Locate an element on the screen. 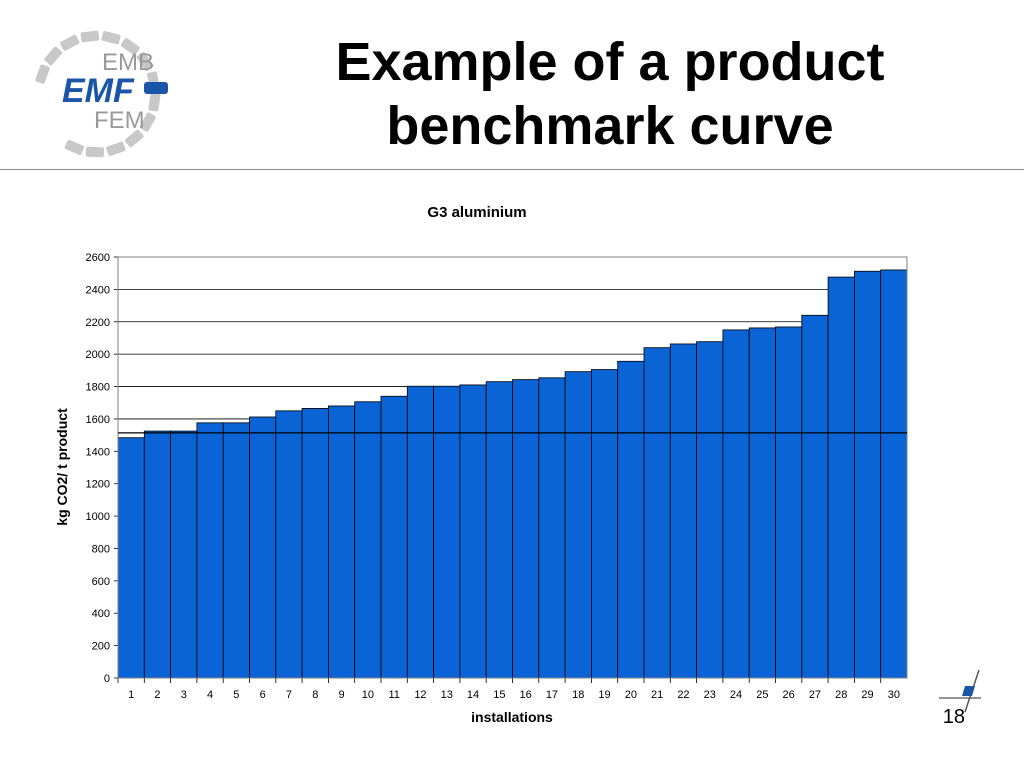  x-tick-label: 7 is located at coordinates (289, 695).